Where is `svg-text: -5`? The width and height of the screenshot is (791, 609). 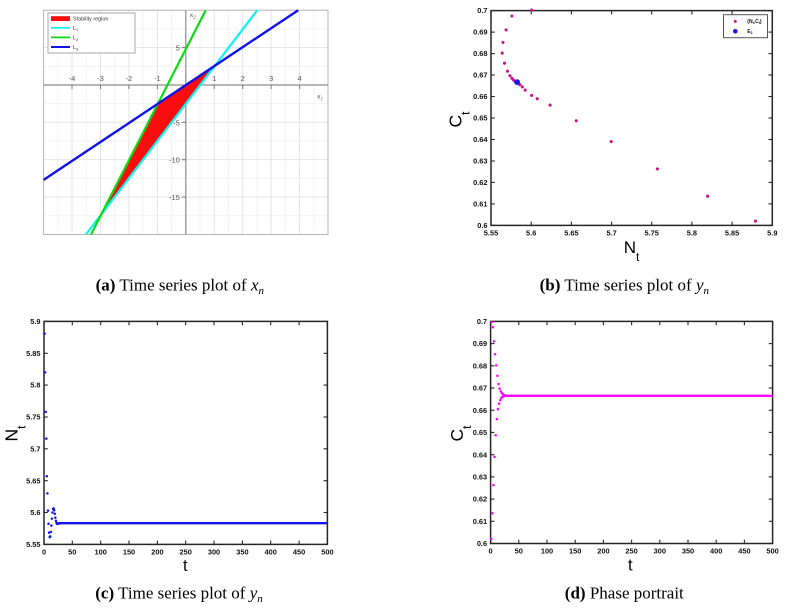
svg-text: -5 is located at coordinates (176, 122).